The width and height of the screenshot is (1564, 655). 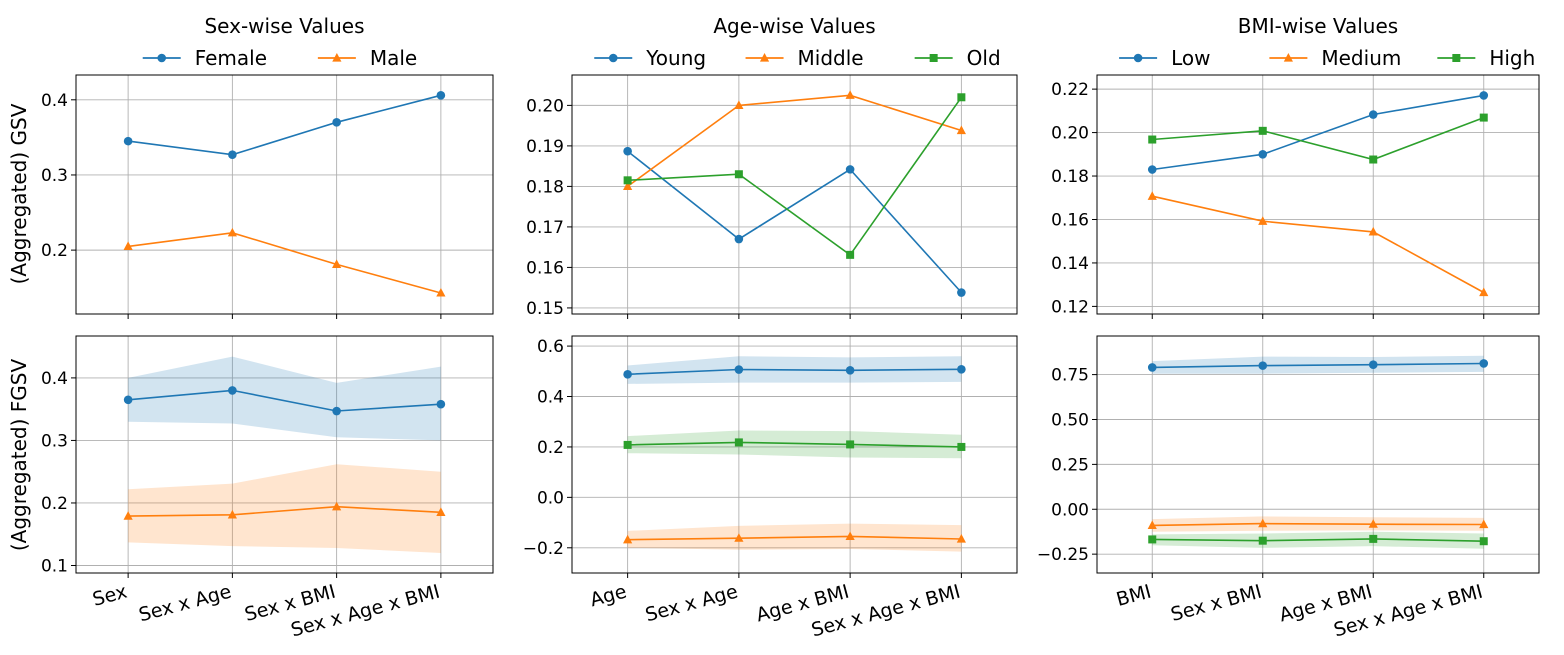 What do you see at coordinates (1288, 57) in the screenshot?
I see `legend-marker-medium` at bounding box center [1288, 57].